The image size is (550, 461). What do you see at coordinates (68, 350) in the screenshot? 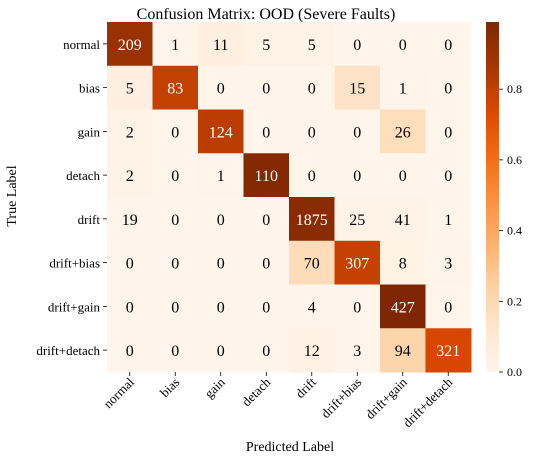
I see `y-tick-label: drift+detach` at bounding box center [68, 350].